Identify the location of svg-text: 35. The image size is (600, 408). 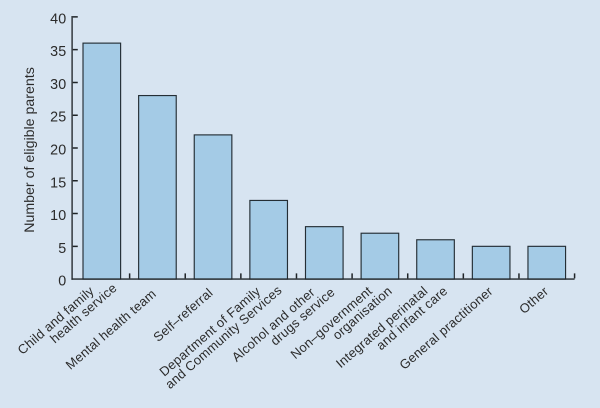
(58, 52).